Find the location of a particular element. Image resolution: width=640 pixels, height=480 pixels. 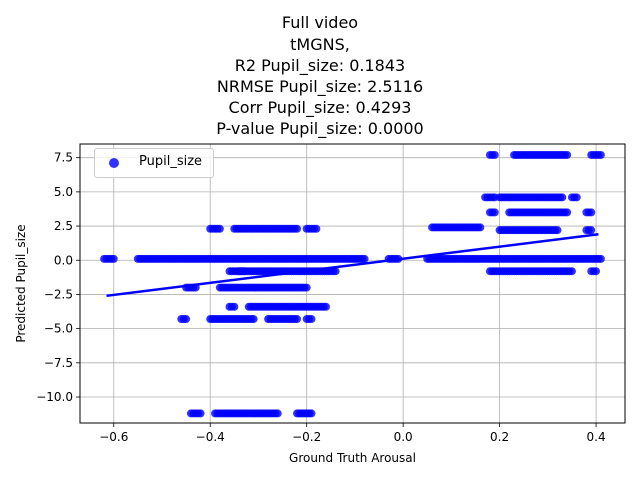

regression-line is located at coordinates (352, 265).